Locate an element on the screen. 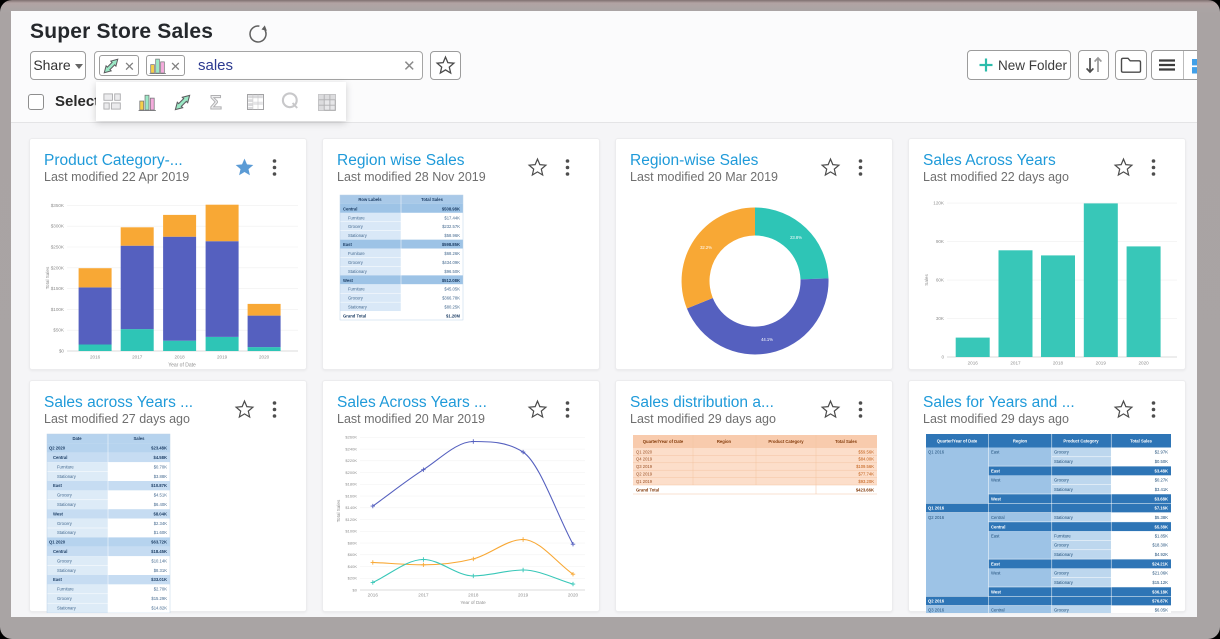  svg-text: $3.68K is located at coordinates (1161, 498).